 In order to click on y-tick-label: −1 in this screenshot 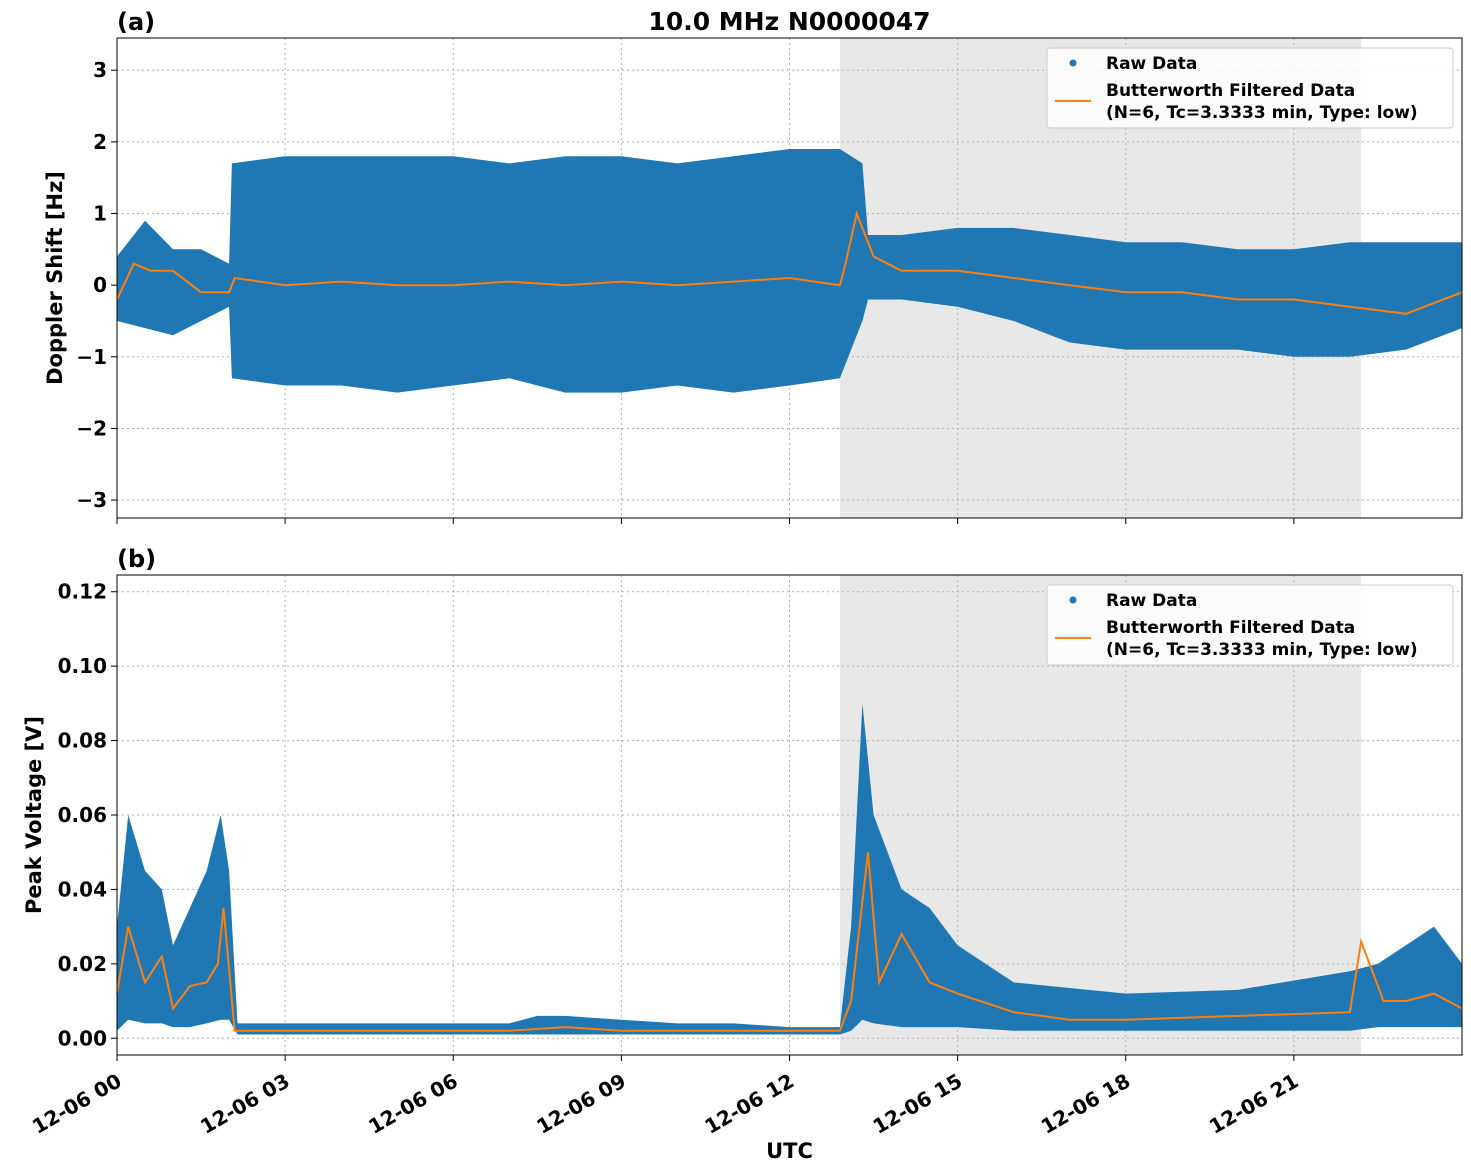, I will do `click(91, 357)`.